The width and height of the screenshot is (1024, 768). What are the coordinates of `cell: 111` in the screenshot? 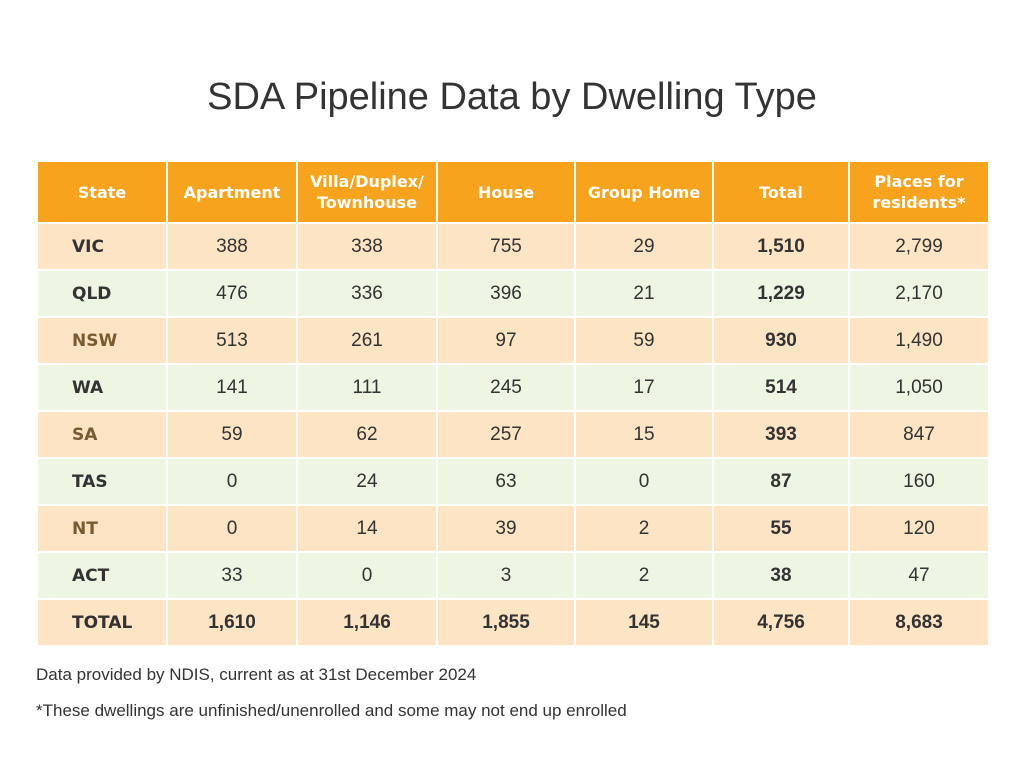 It's located at (367, 387).